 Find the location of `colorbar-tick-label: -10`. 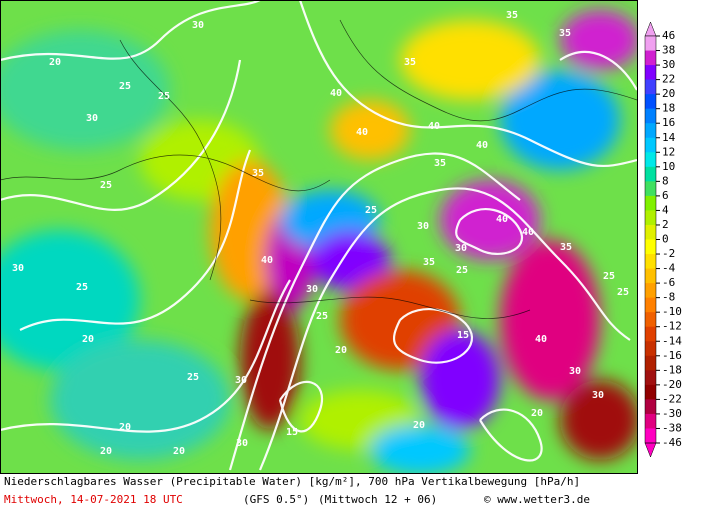

colorbar-tick-label: -10 is located at coordinates (672, 311).